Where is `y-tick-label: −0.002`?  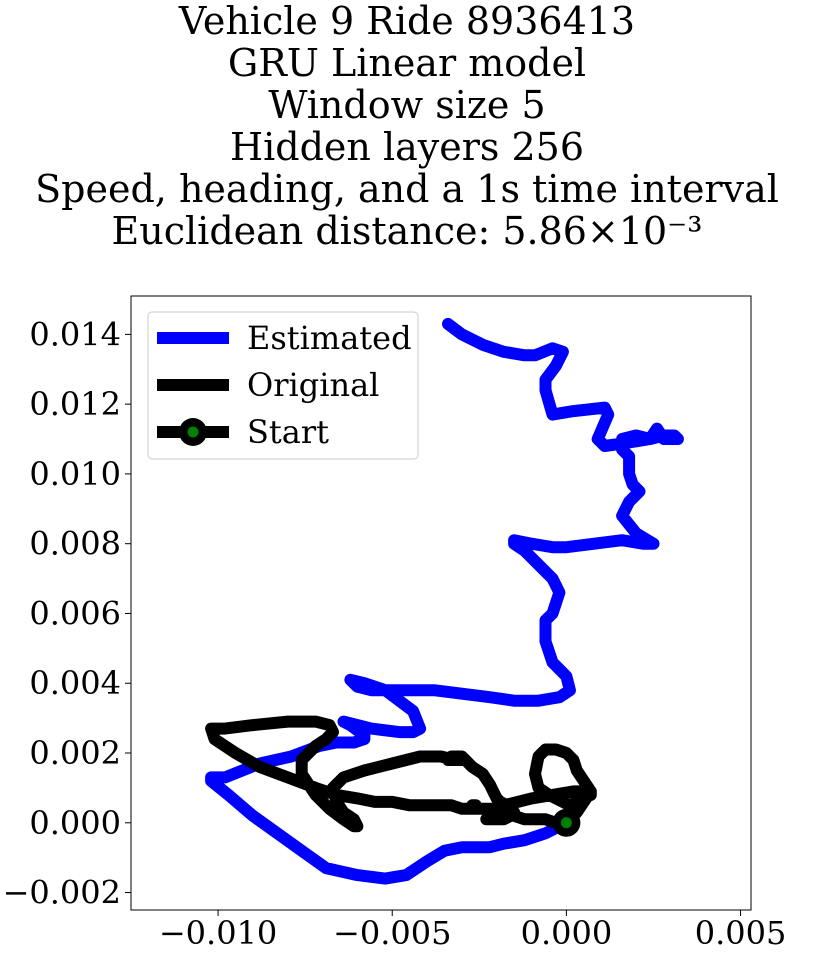 y-tick-label: −0.002 is located at coordinates (62, 893).